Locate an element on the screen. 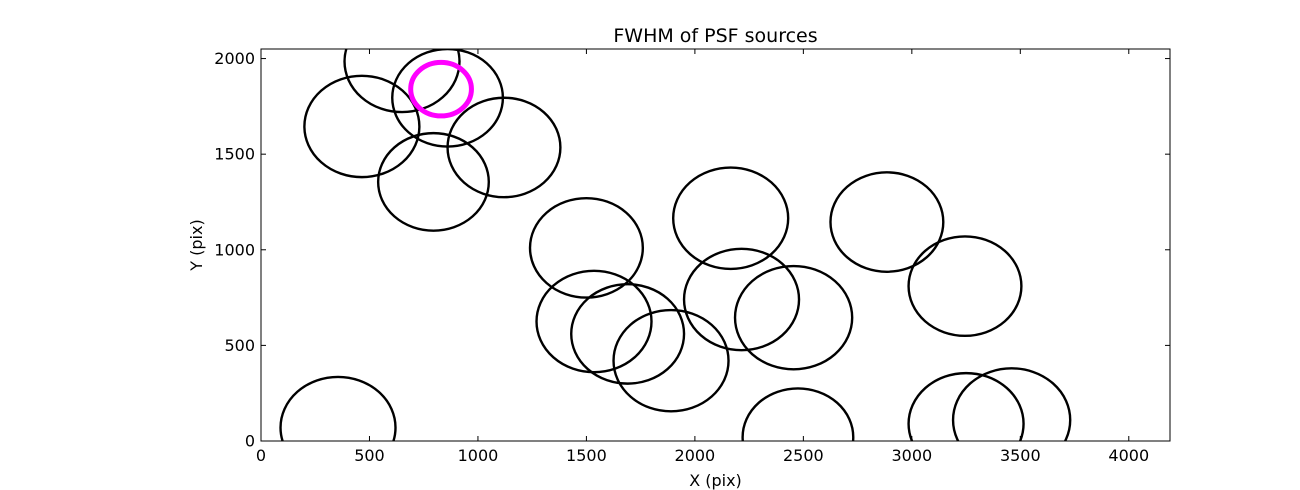  y-tick-label: 0 is located at coordinates (250, 441).